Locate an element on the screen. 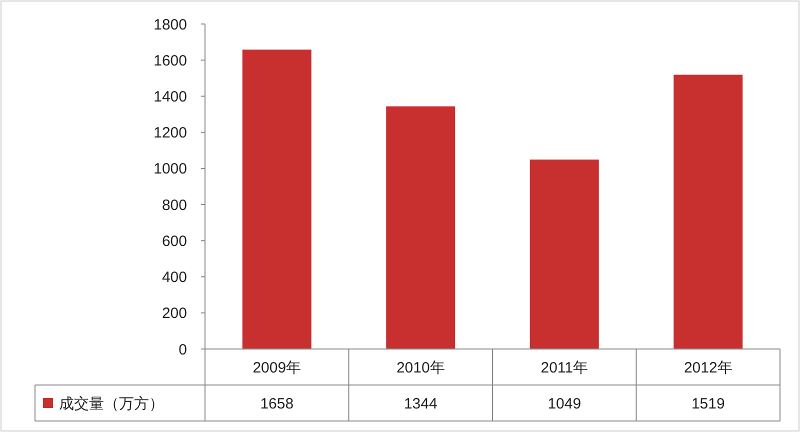 This screenshot has width=800, height=432. data-label: 1519 is located at coordinates (708, 403).